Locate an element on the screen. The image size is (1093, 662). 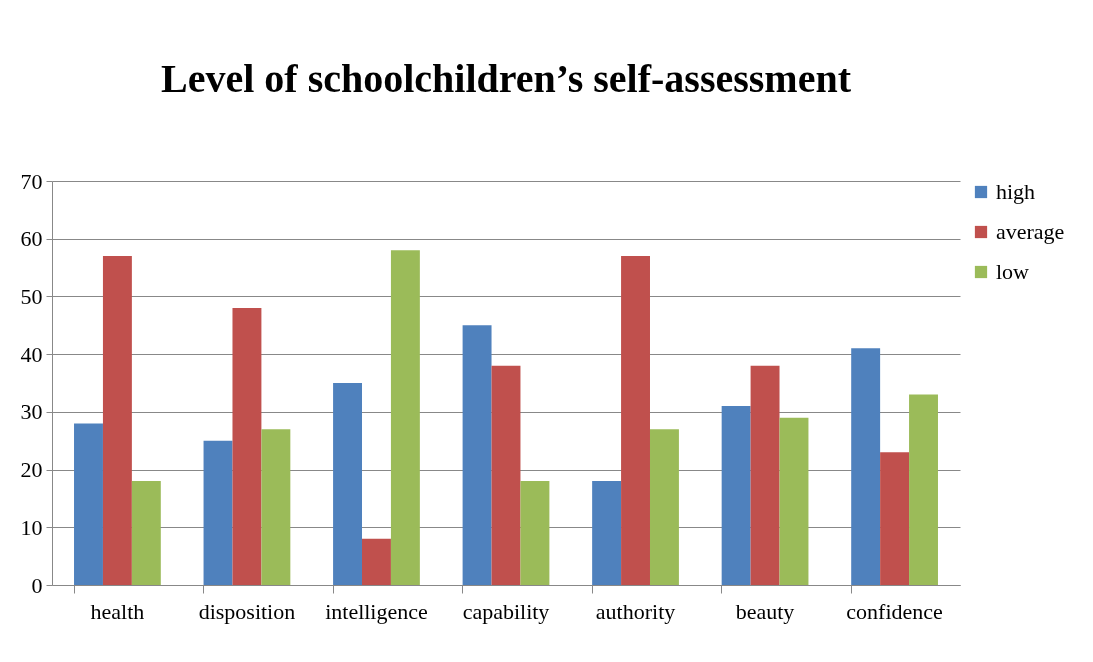
x-tick-label: capability is located at coordinates (506, 611).